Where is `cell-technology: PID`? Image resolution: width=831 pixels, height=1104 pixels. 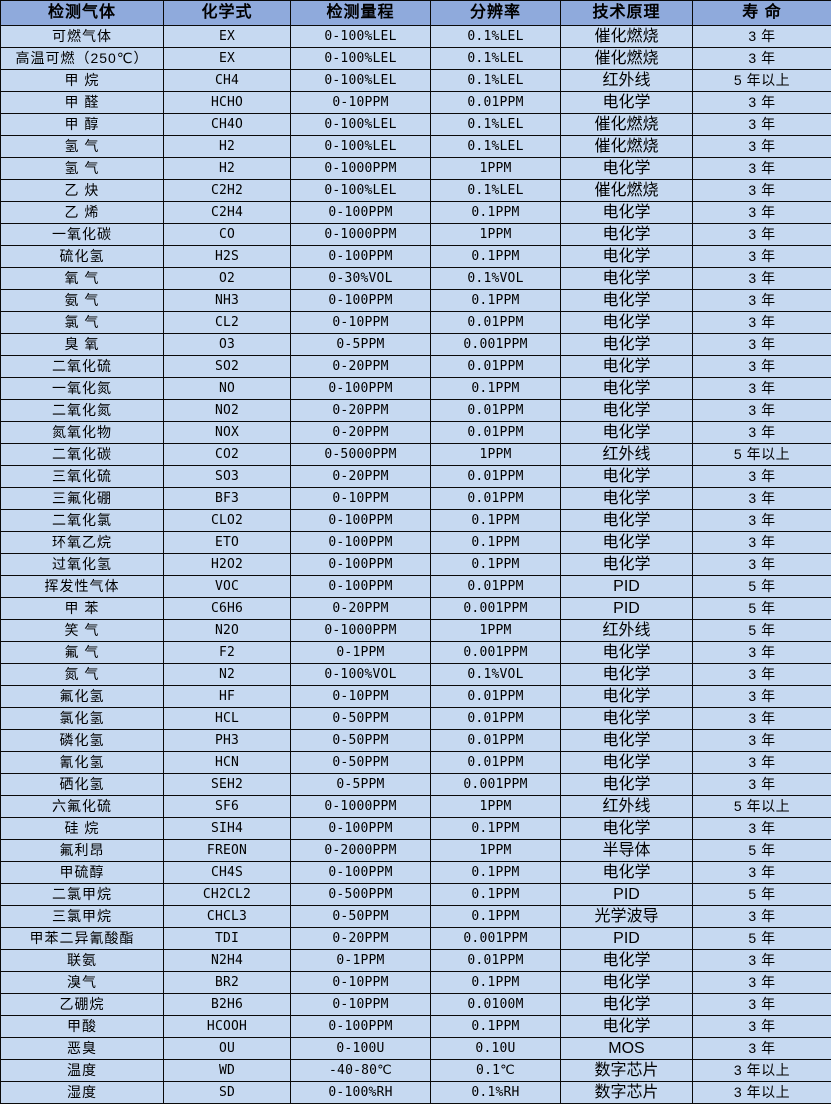 cell-technology: PID is located at coordinates (627, 895).